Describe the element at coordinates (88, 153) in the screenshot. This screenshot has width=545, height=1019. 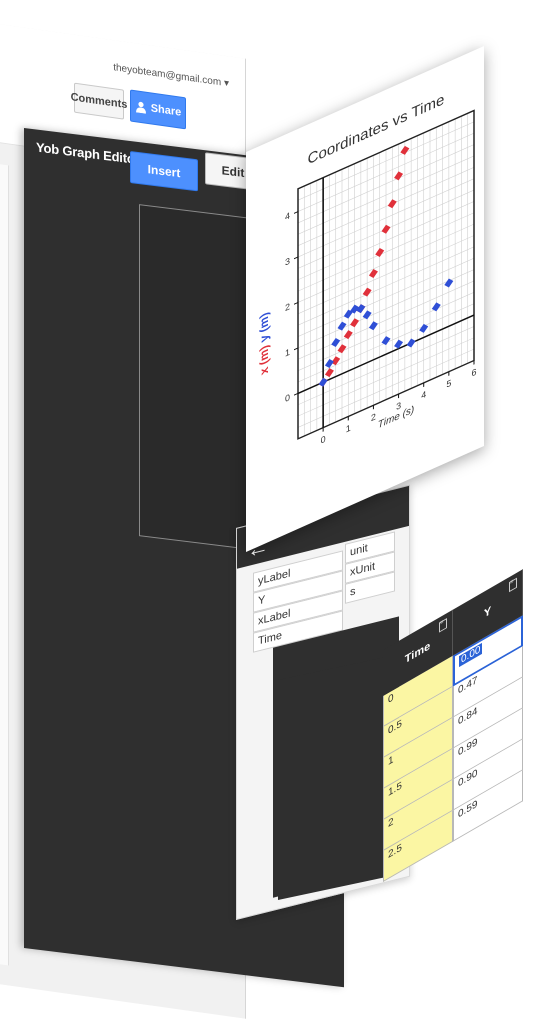
I see `editor-title: Yob Graph Editor` at that location.